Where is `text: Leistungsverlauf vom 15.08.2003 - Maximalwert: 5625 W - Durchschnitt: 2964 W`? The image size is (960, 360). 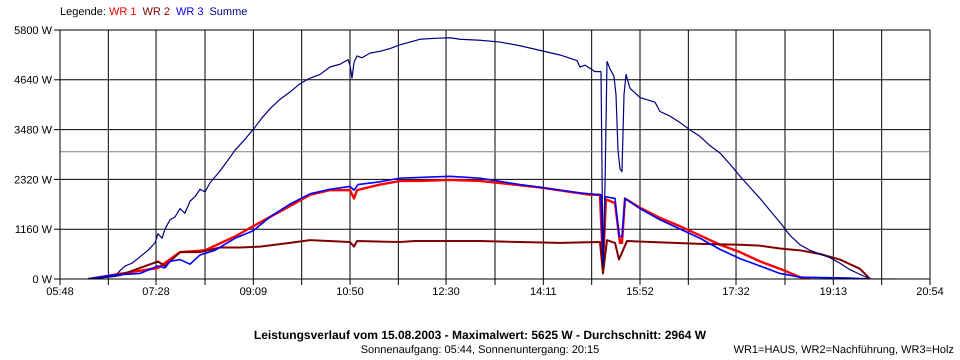
text: Leistungsverlauf vom 15.08.2003 - Maximalwert: 5625 W - Durchschnitt: 2964 W is located at coordinates (480, 335).